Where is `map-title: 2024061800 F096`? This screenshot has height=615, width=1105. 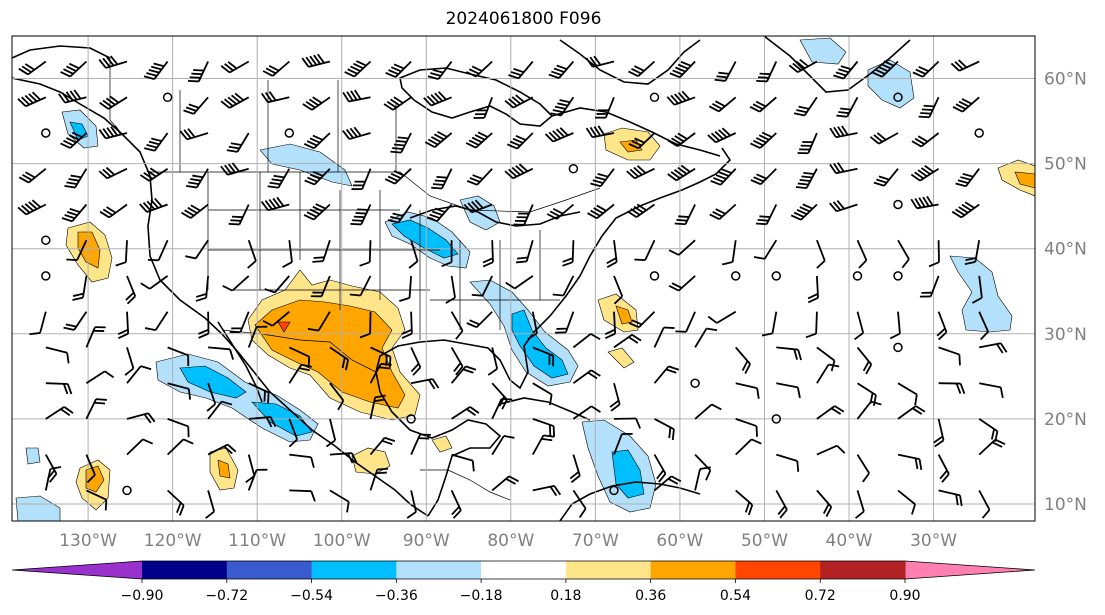
map-title: 2024061800 F096 is located at coordinates (523, 19).